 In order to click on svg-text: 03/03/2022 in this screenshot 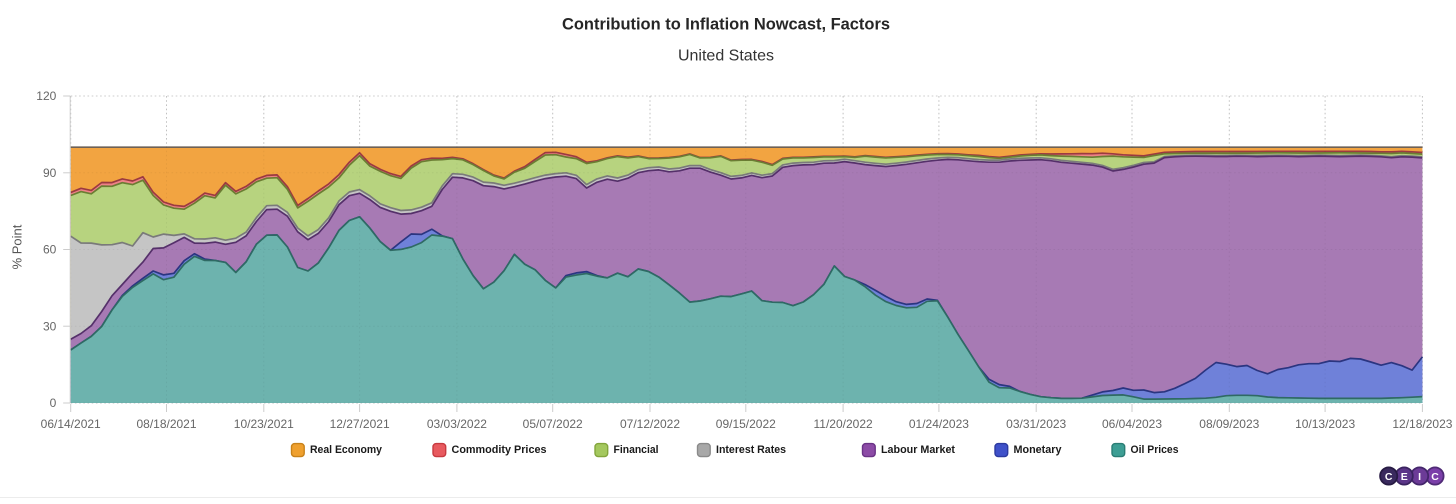, I will do `click(457, 424)`.